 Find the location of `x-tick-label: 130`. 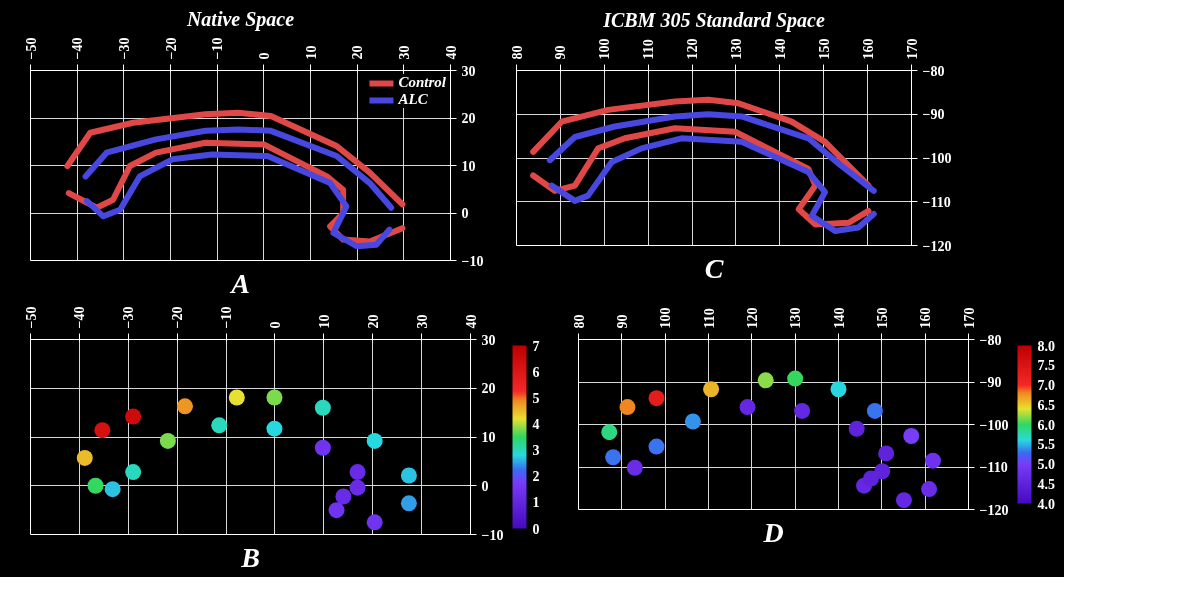

x-tick-label: 130 is located at coordinates (736, 49).